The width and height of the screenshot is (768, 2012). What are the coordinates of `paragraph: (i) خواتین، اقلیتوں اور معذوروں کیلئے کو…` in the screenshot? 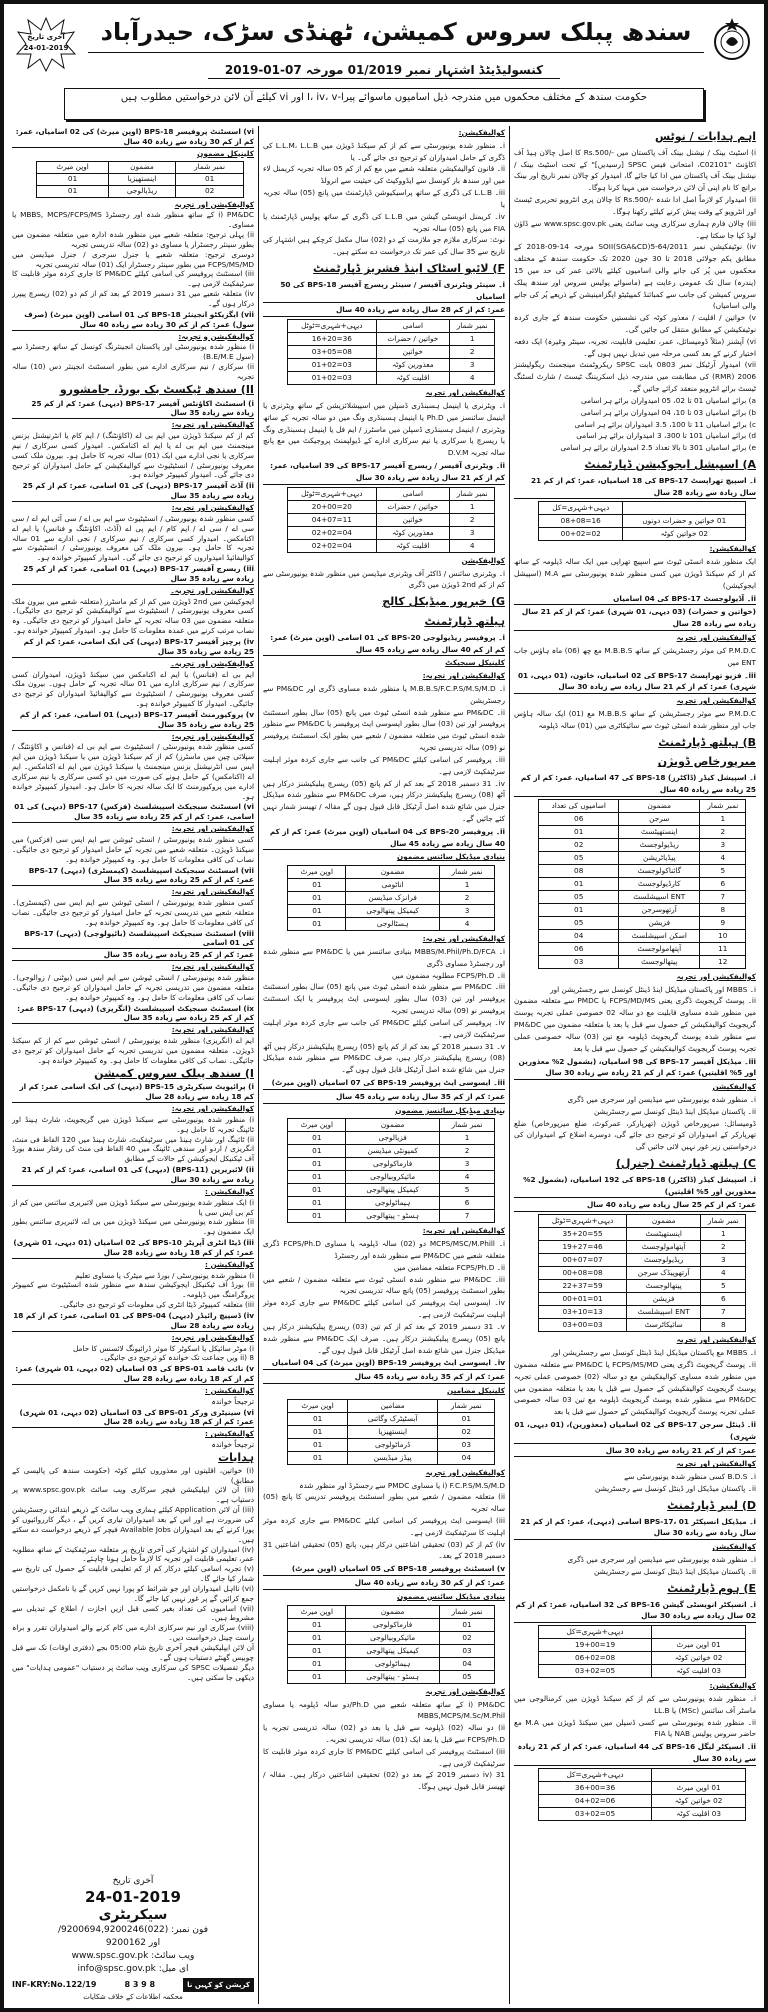 It's located at (133, 1475).